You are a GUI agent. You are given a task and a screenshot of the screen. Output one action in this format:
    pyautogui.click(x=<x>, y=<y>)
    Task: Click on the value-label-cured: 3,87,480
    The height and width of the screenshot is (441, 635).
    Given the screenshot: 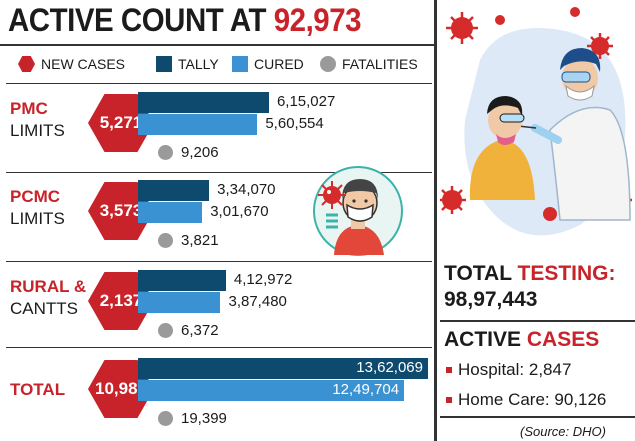 What is the action you would take?
    pyautogui.click(x=257, y=301)
    